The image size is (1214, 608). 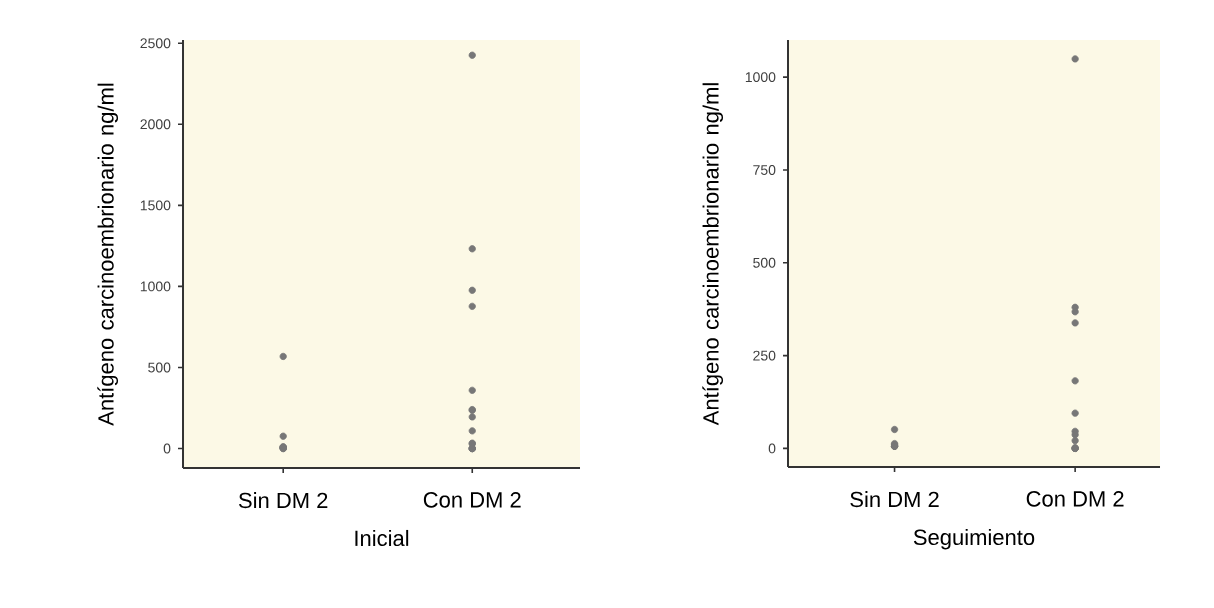 I want to click on x-axis-title: Inicial, so click(x=382, y=538).